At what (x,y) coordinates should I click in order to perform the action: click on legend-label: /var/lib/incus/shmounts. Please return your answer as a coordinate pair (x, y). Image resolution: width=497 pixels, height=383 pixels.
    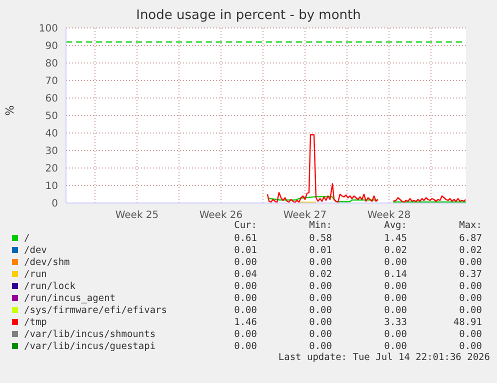
    Looking at the image, I should click on (90, 334).